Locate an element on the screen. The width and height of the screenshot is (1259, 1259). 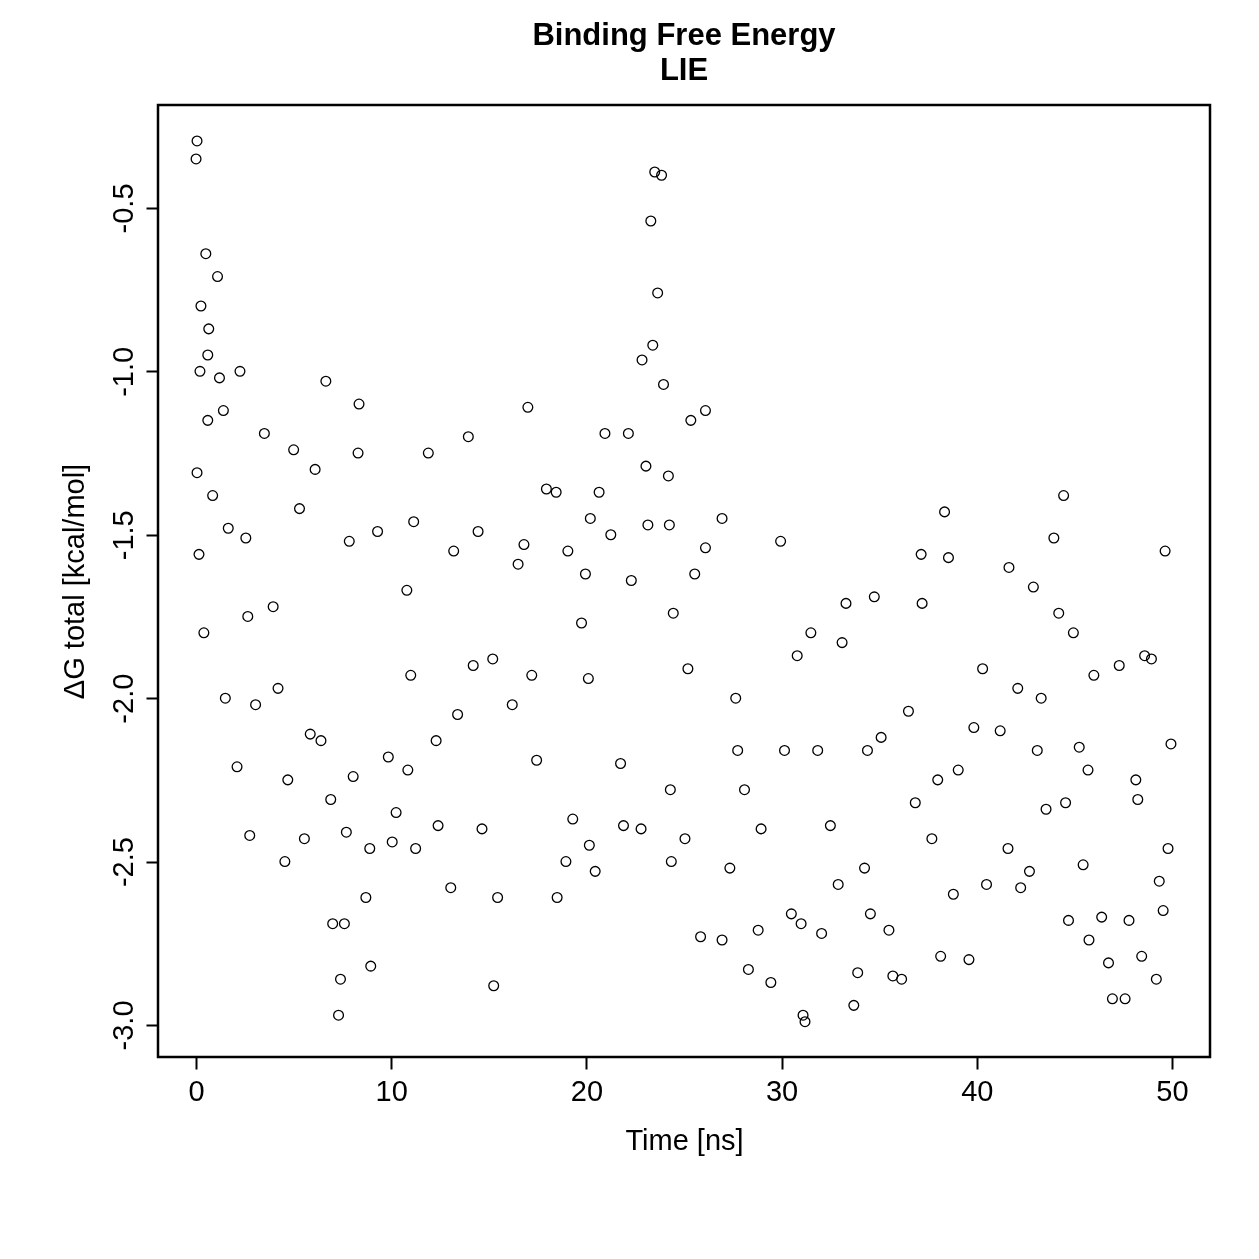
y-tick-label: -1.5 is located at coordinates (122, 535).